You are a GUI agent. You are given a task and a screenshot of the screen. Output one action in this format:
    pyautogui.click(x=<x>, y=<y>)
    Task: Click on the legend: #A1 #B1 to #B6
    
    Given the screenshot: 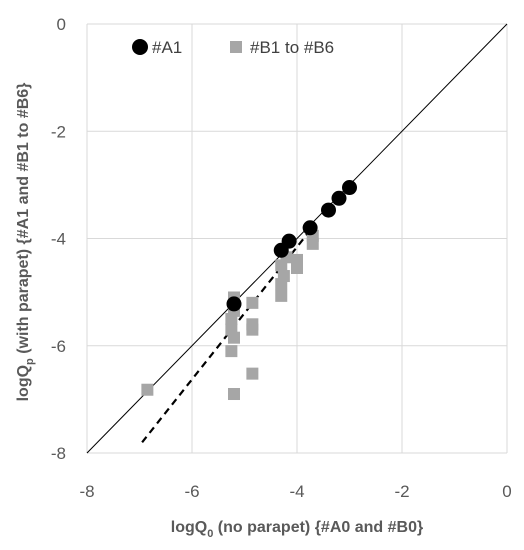 What is the action you would take?
    pyautogui.click(x=233, y=47)
    